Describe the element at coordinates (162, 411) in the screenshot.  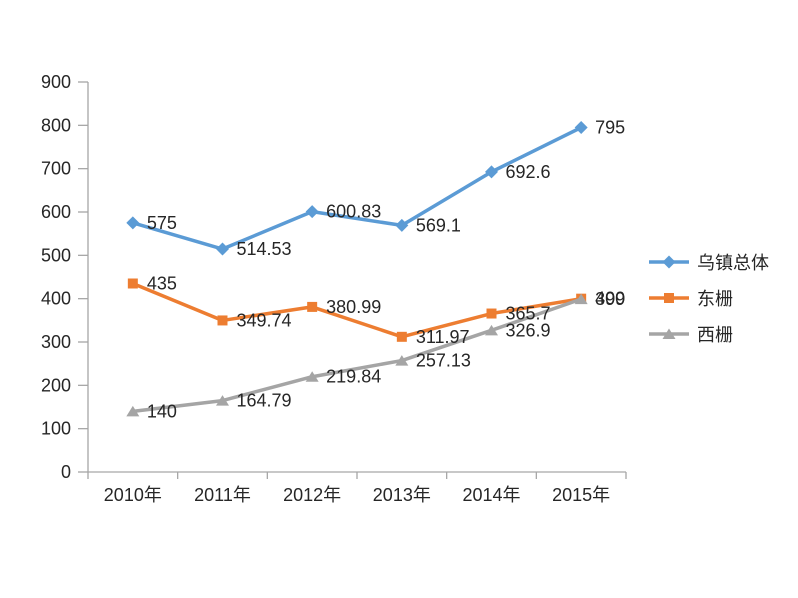
I see `series-2-data-label: 140` at that location.